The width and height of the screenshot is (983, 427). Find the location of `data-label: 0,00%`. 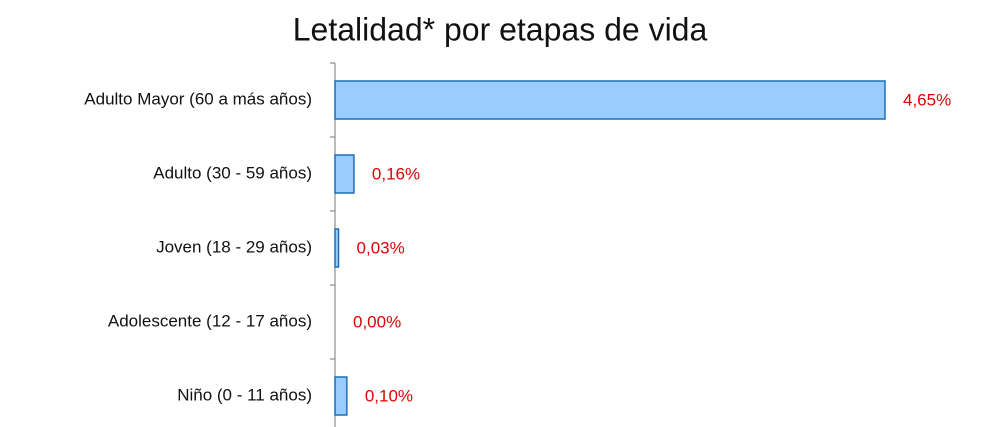

data-label: 0,00% is located at coordinates (377, 321).